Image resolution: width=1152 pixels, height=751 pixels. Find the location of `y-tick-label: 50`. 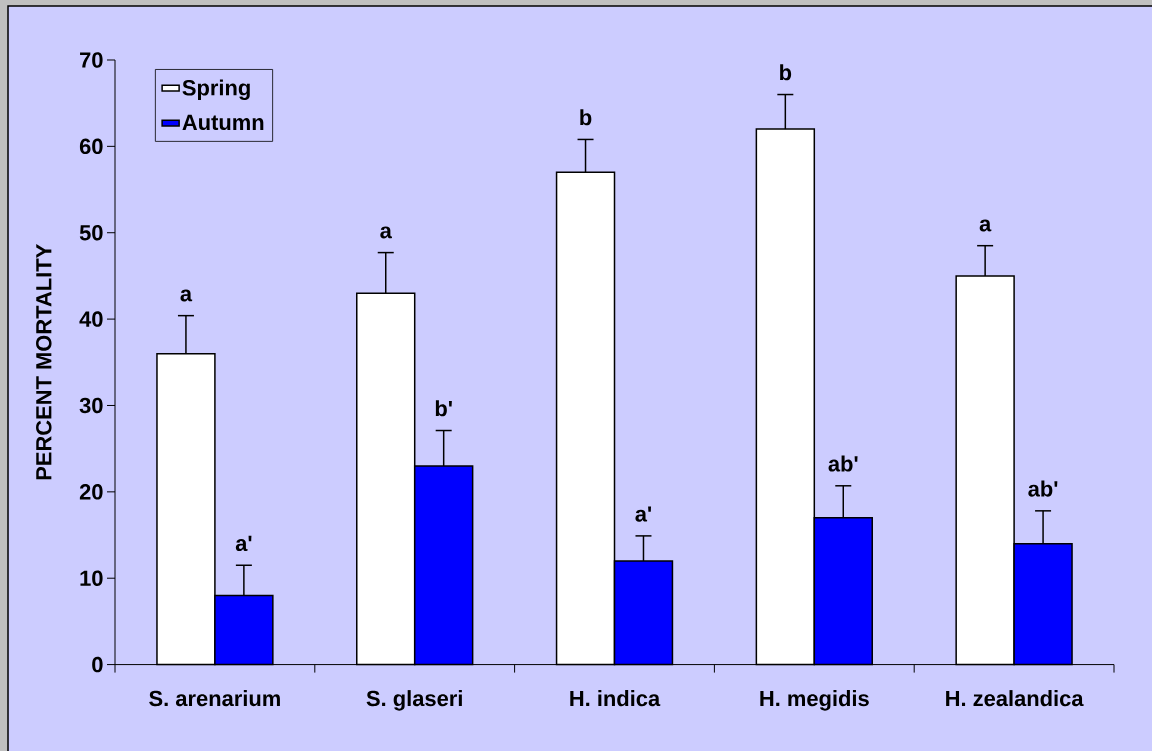

y-tick-label: 50 is located at coordinates (91, 232).